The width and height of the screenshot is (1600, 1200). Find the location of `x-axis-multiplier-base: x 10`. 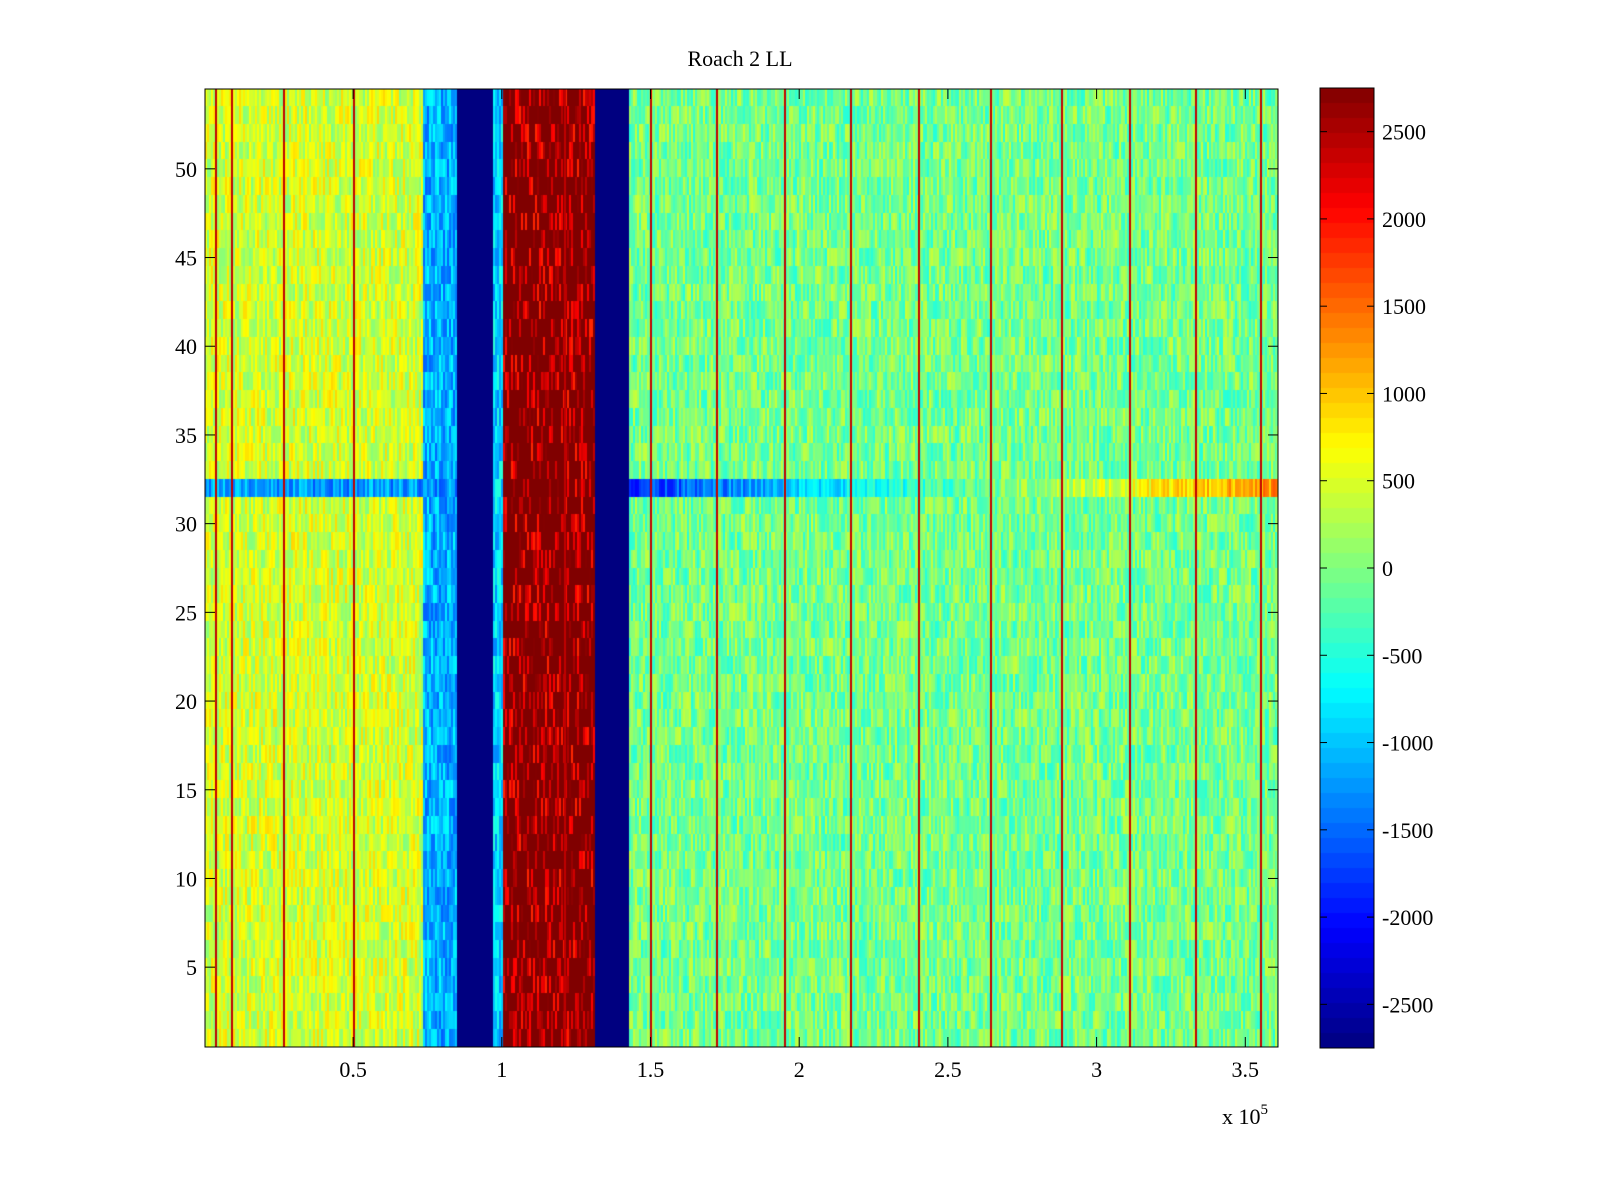

x-axis-multiplier-base: x 10 is located at coordinates (1241, 1116).